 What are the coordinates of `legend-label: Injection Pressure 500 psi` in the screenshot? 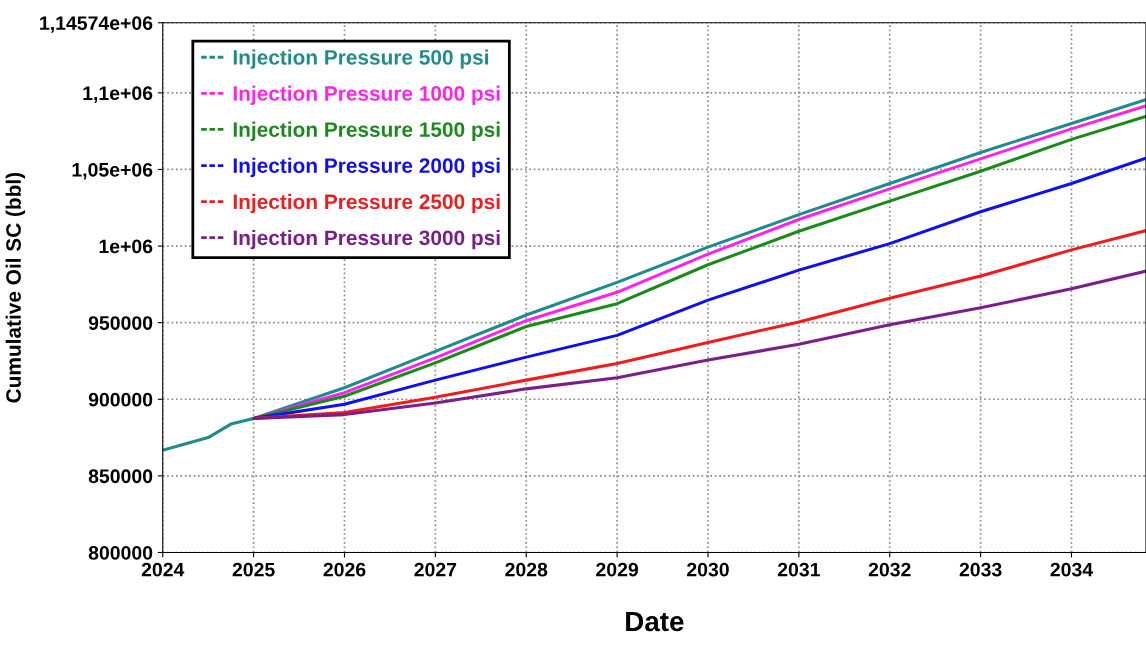 It's located at (360, 59).